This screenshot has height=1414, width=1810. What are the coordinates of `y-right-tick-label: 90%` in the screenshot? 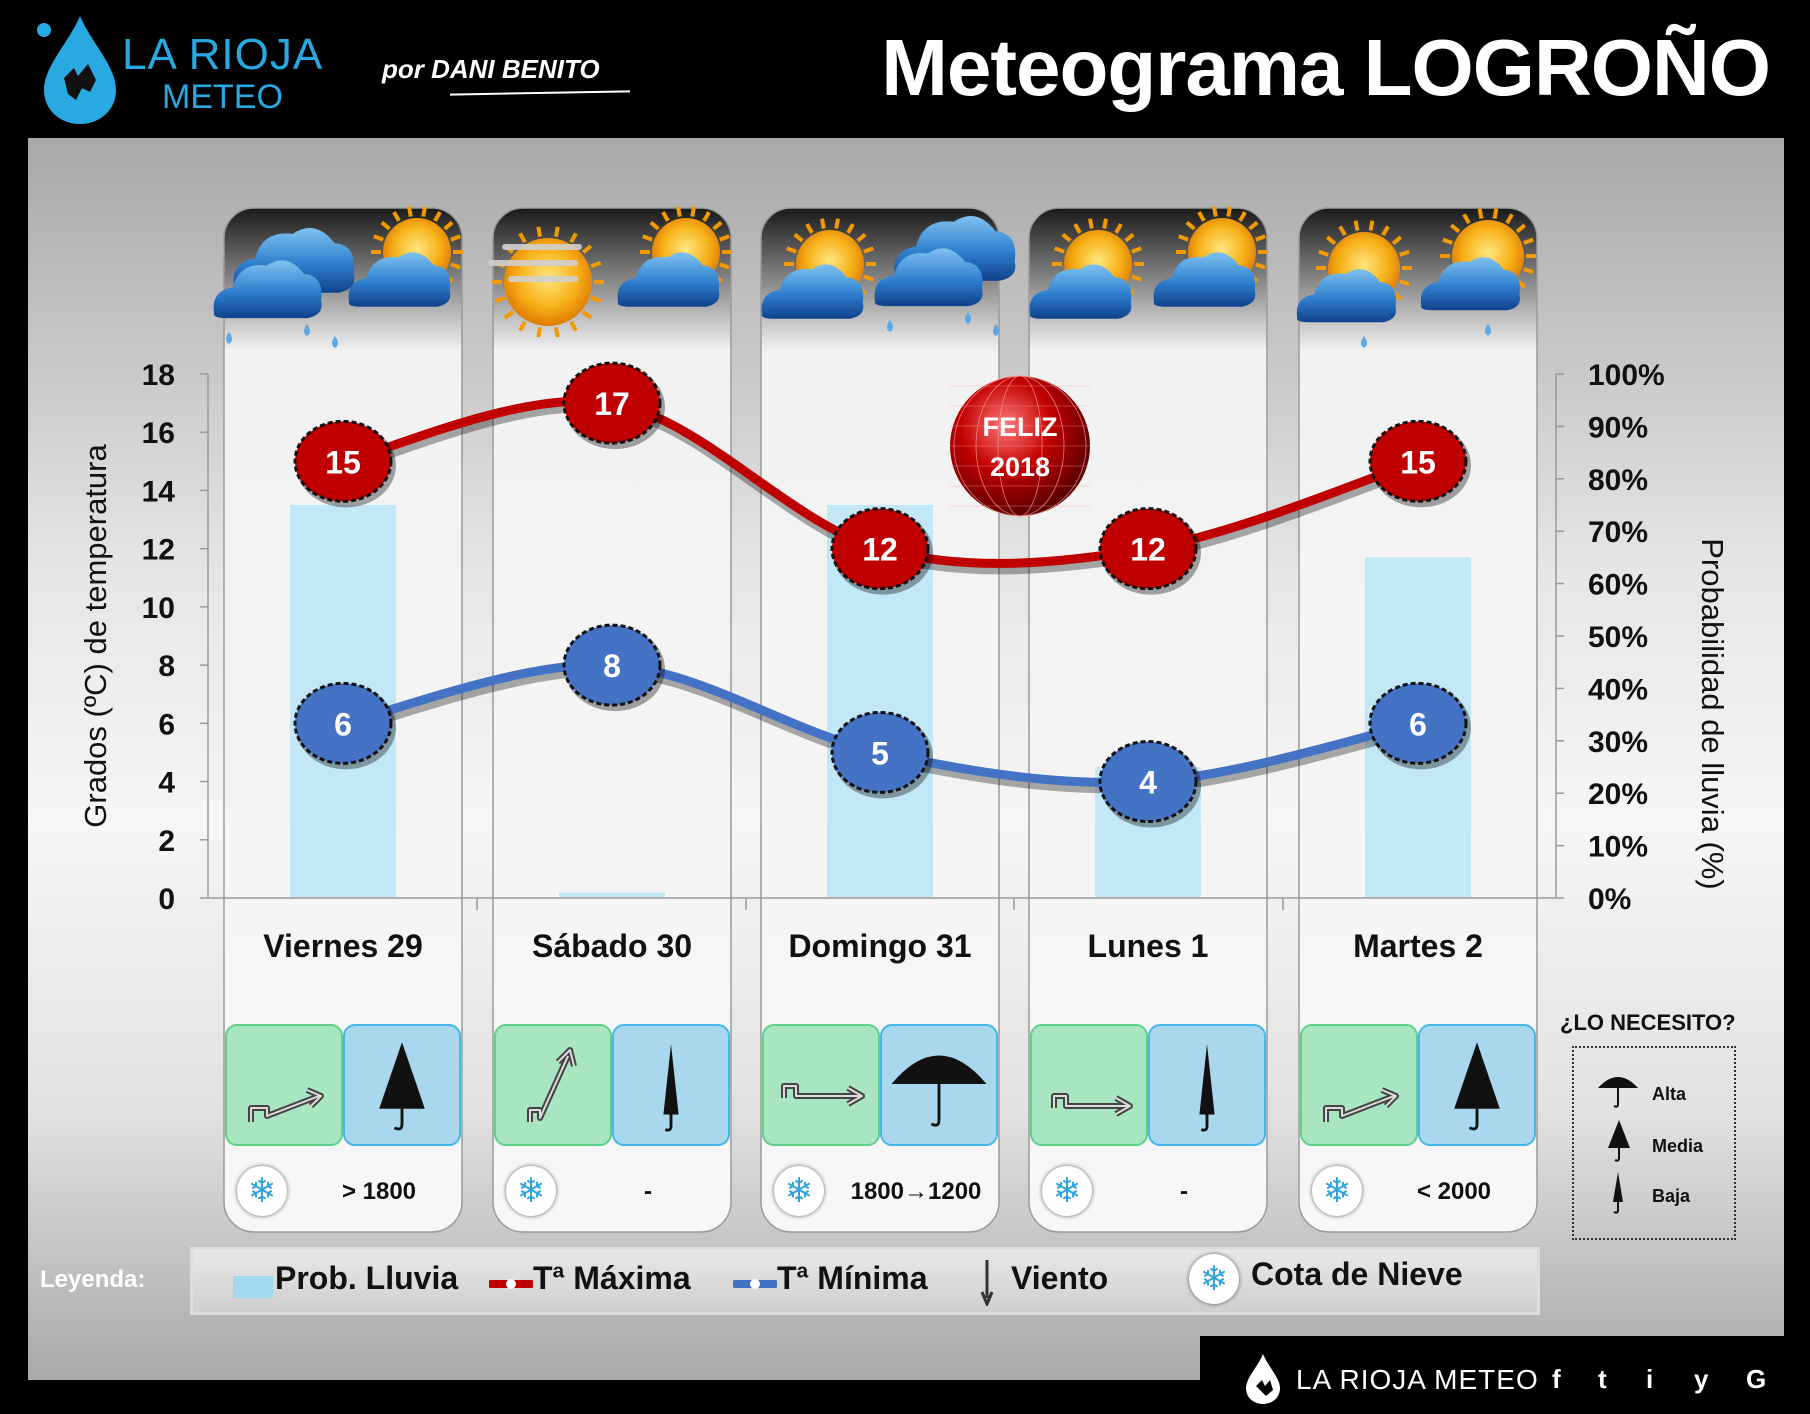 It's located at (1618, 427).